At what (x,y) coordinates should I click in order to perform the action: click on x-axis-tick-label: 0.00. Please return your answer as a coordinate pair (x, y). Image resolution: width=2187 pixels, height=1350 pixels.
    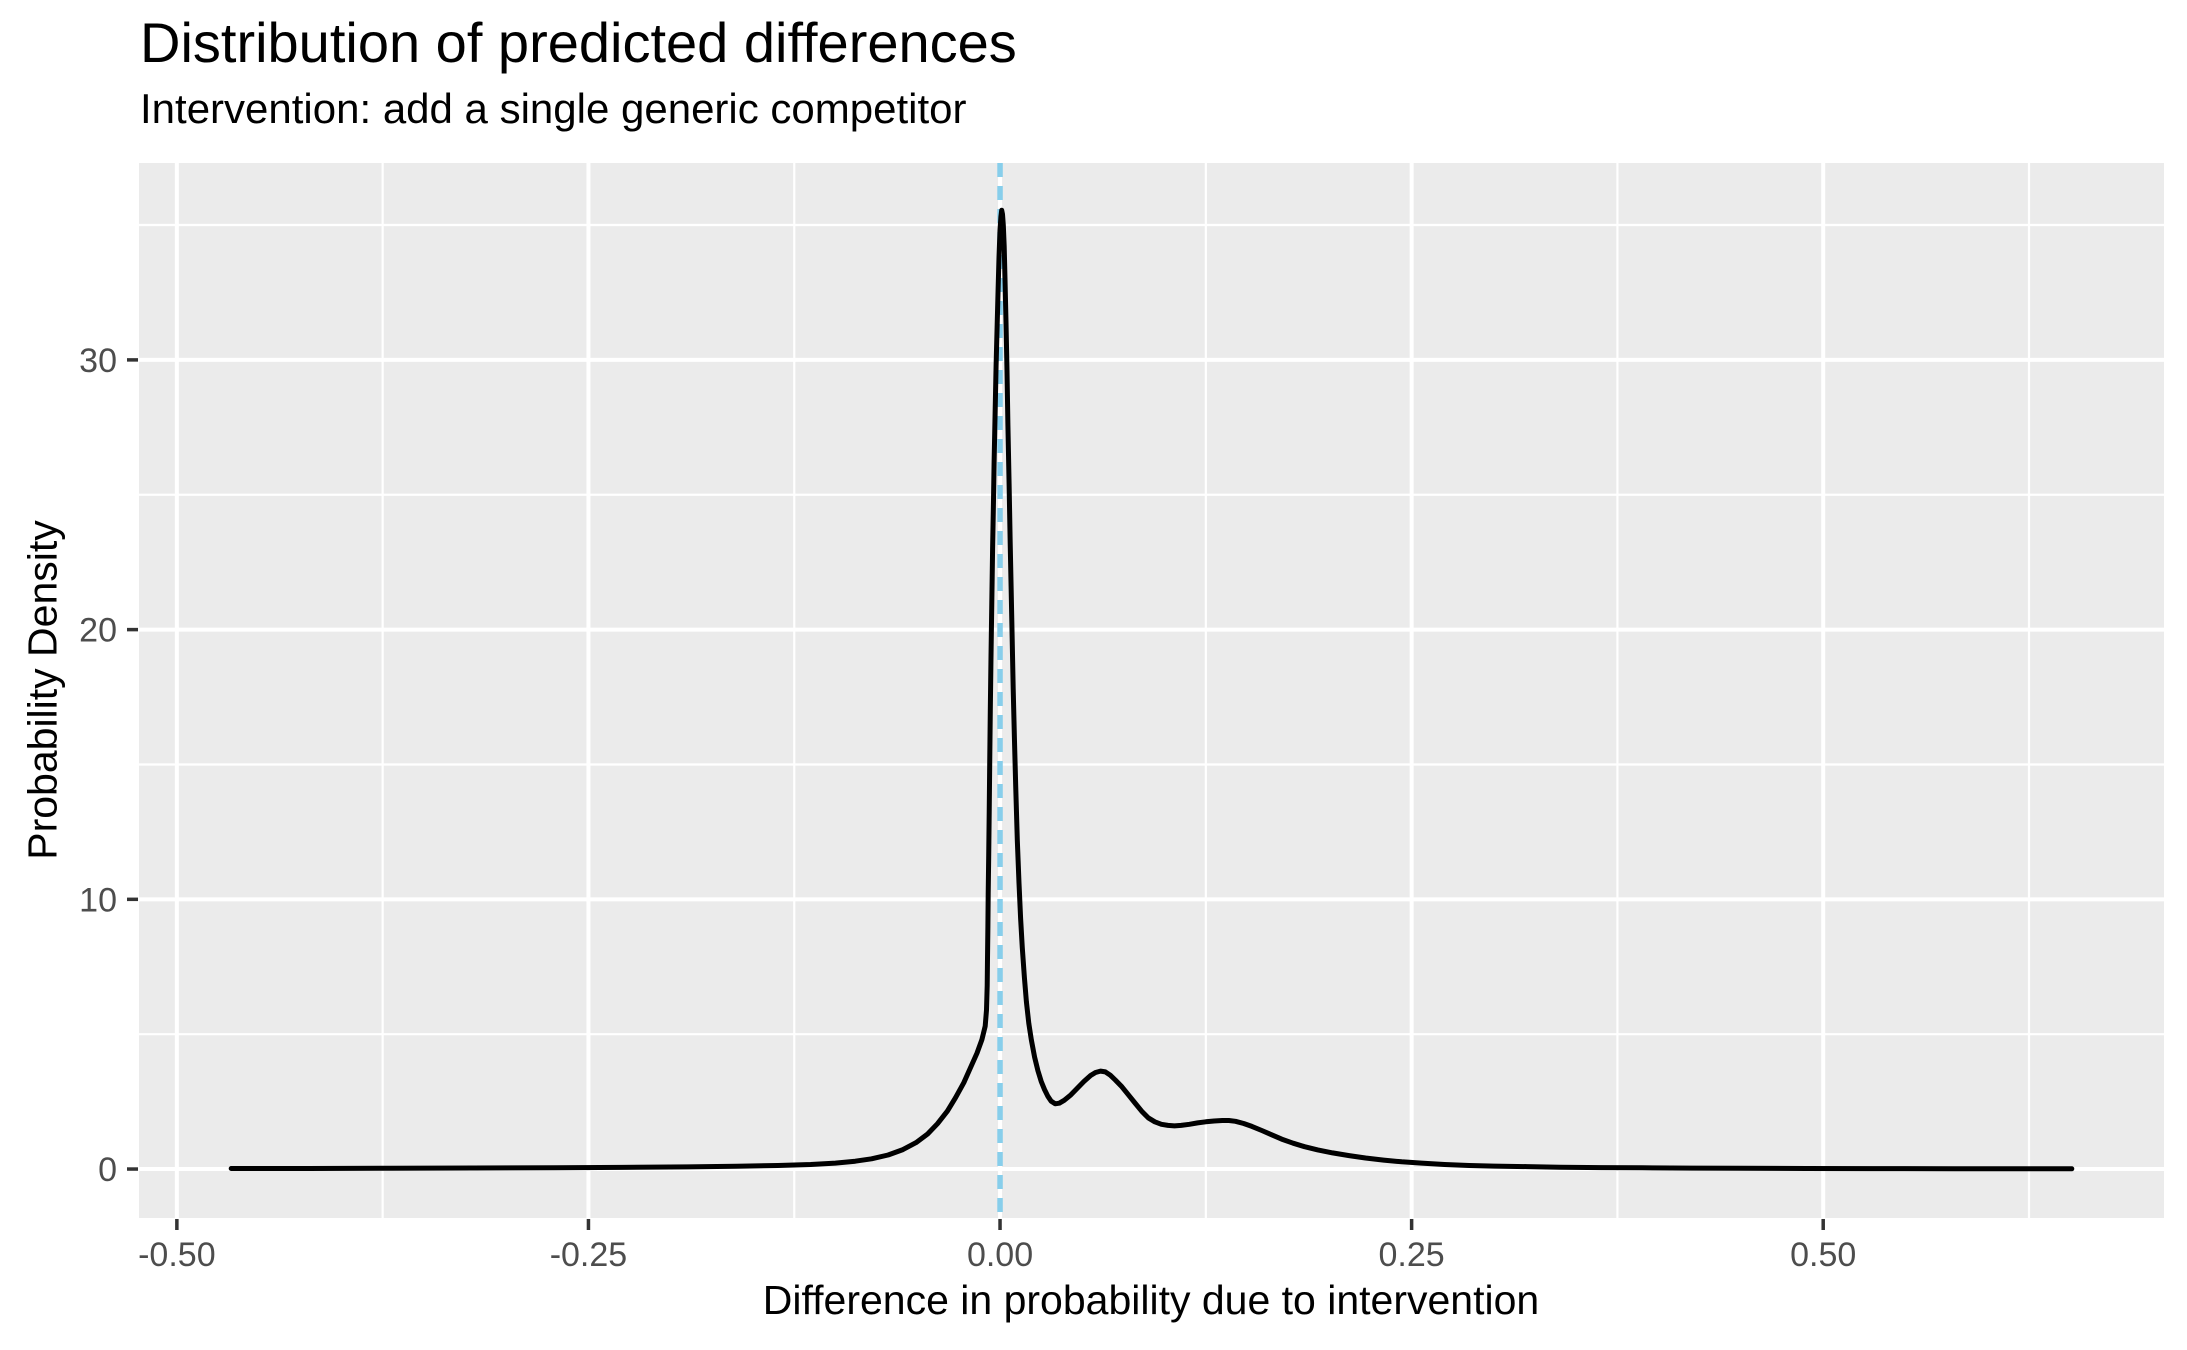
    Looking at the image, I should click on (1000, 1255).